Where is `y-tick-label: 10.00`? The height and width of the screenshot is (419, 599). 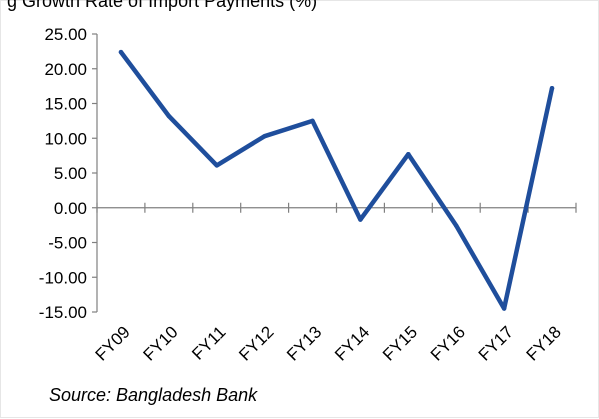 y-tick-label: 10.00 is located at coordinates (65, 138).